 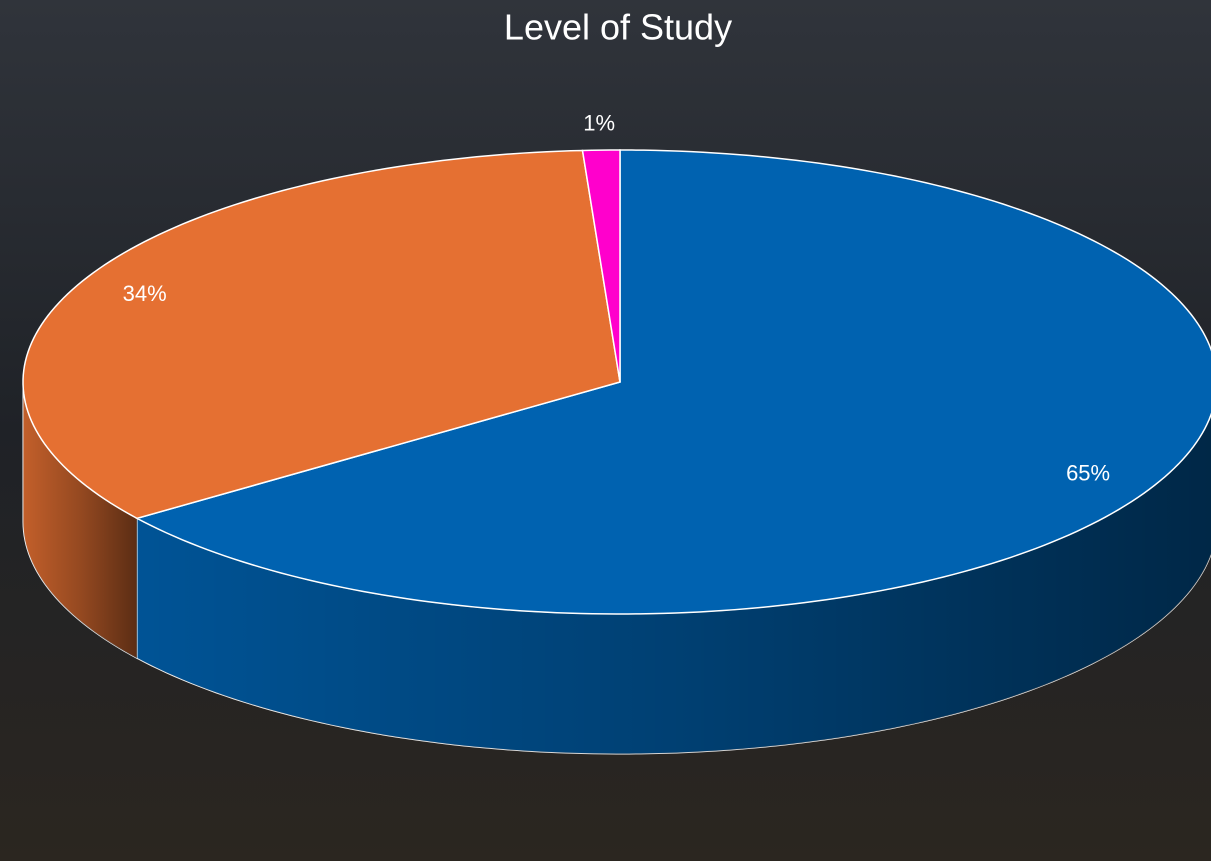 What do you see at coordinates (80, 520) in the screenshot?
I see `slice-side-shade` at bounding box center [80, 520].